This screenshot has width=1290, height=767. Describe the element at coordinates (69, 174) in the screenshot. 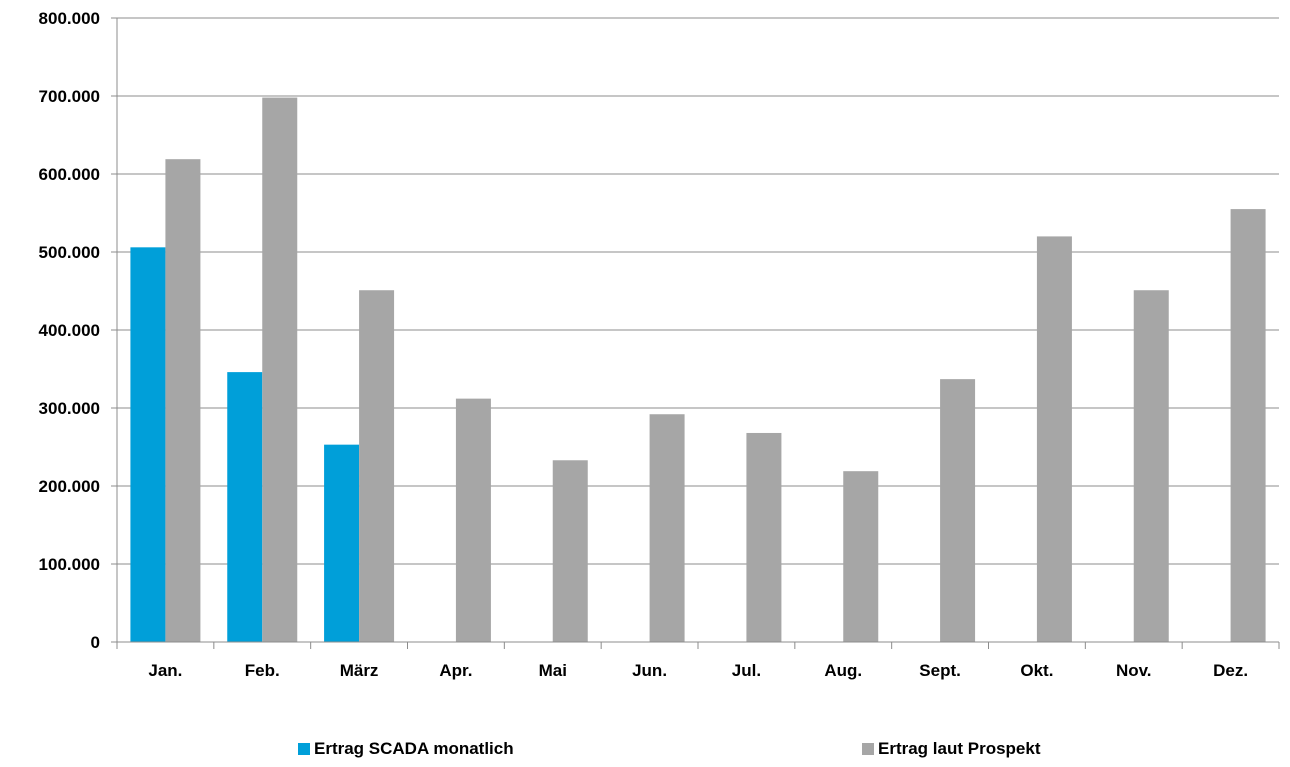

I see `y-tick-label: 600.000` at that location.